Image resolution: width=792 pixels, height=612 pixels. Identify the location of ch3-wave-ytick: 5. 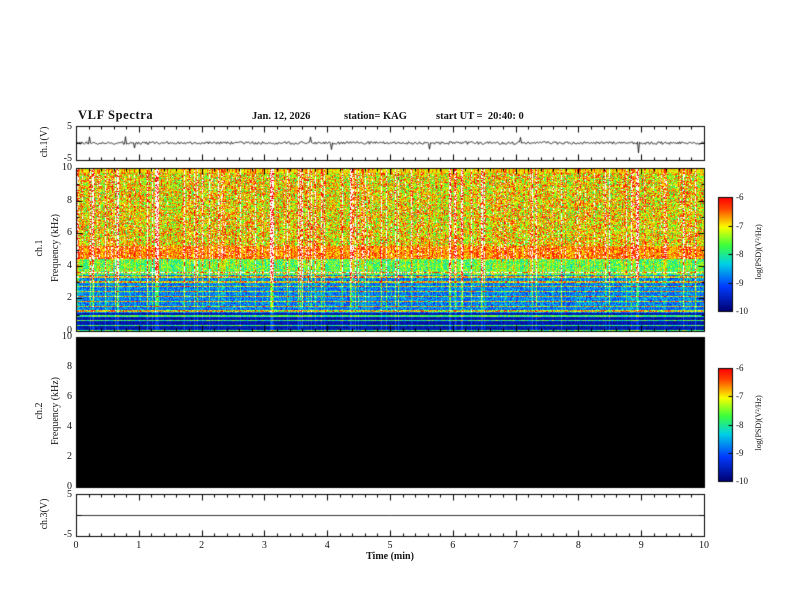
(69, 494).